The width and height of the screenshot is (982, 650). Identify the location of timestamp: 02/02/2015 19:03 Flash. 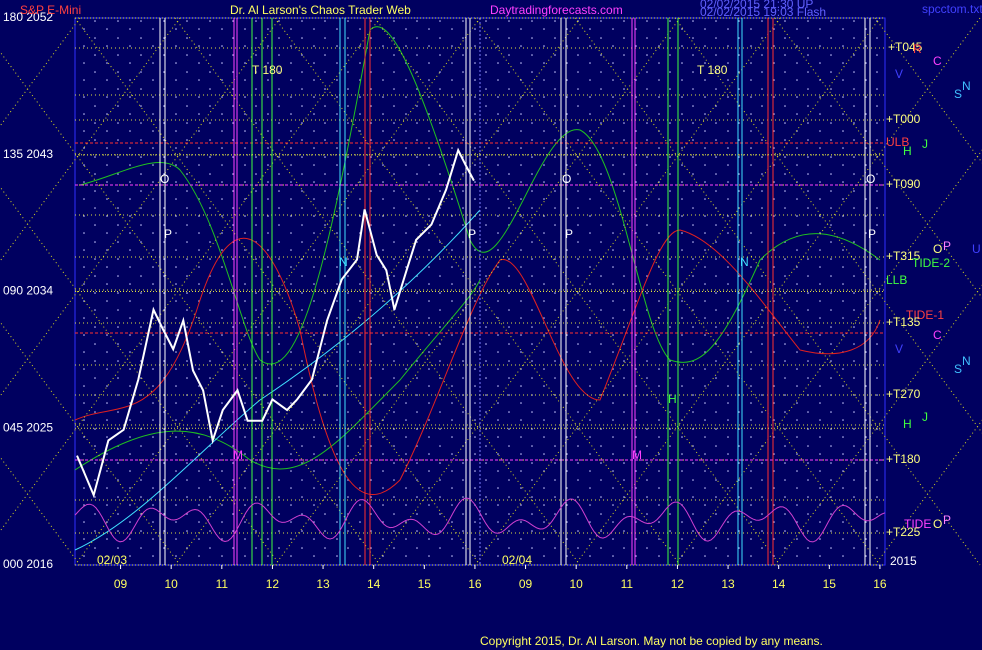
(763, 12).